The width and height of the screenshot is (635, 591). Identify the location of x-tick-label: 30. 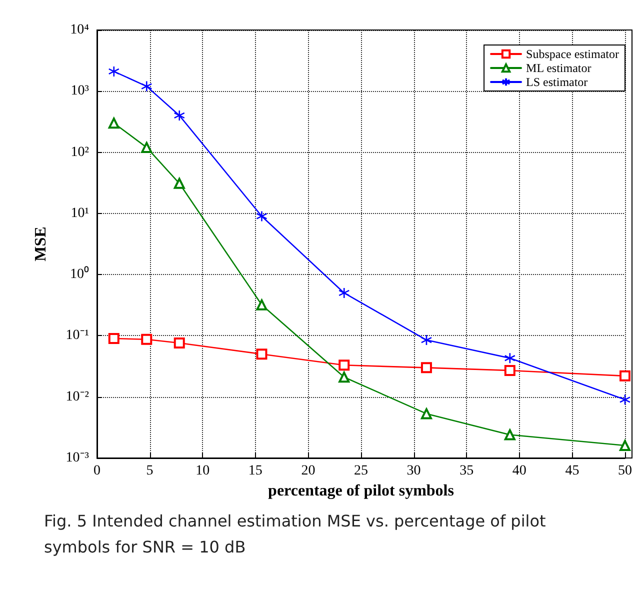
(413, 471).